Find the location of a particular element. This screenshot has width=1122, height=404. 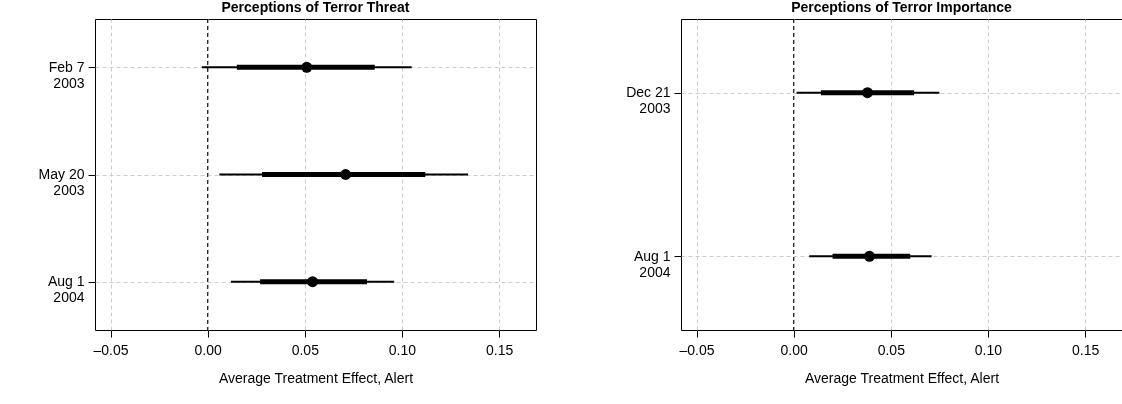

chart-title: Perceptions of Terror Importance is located at coordinates (902, 7).